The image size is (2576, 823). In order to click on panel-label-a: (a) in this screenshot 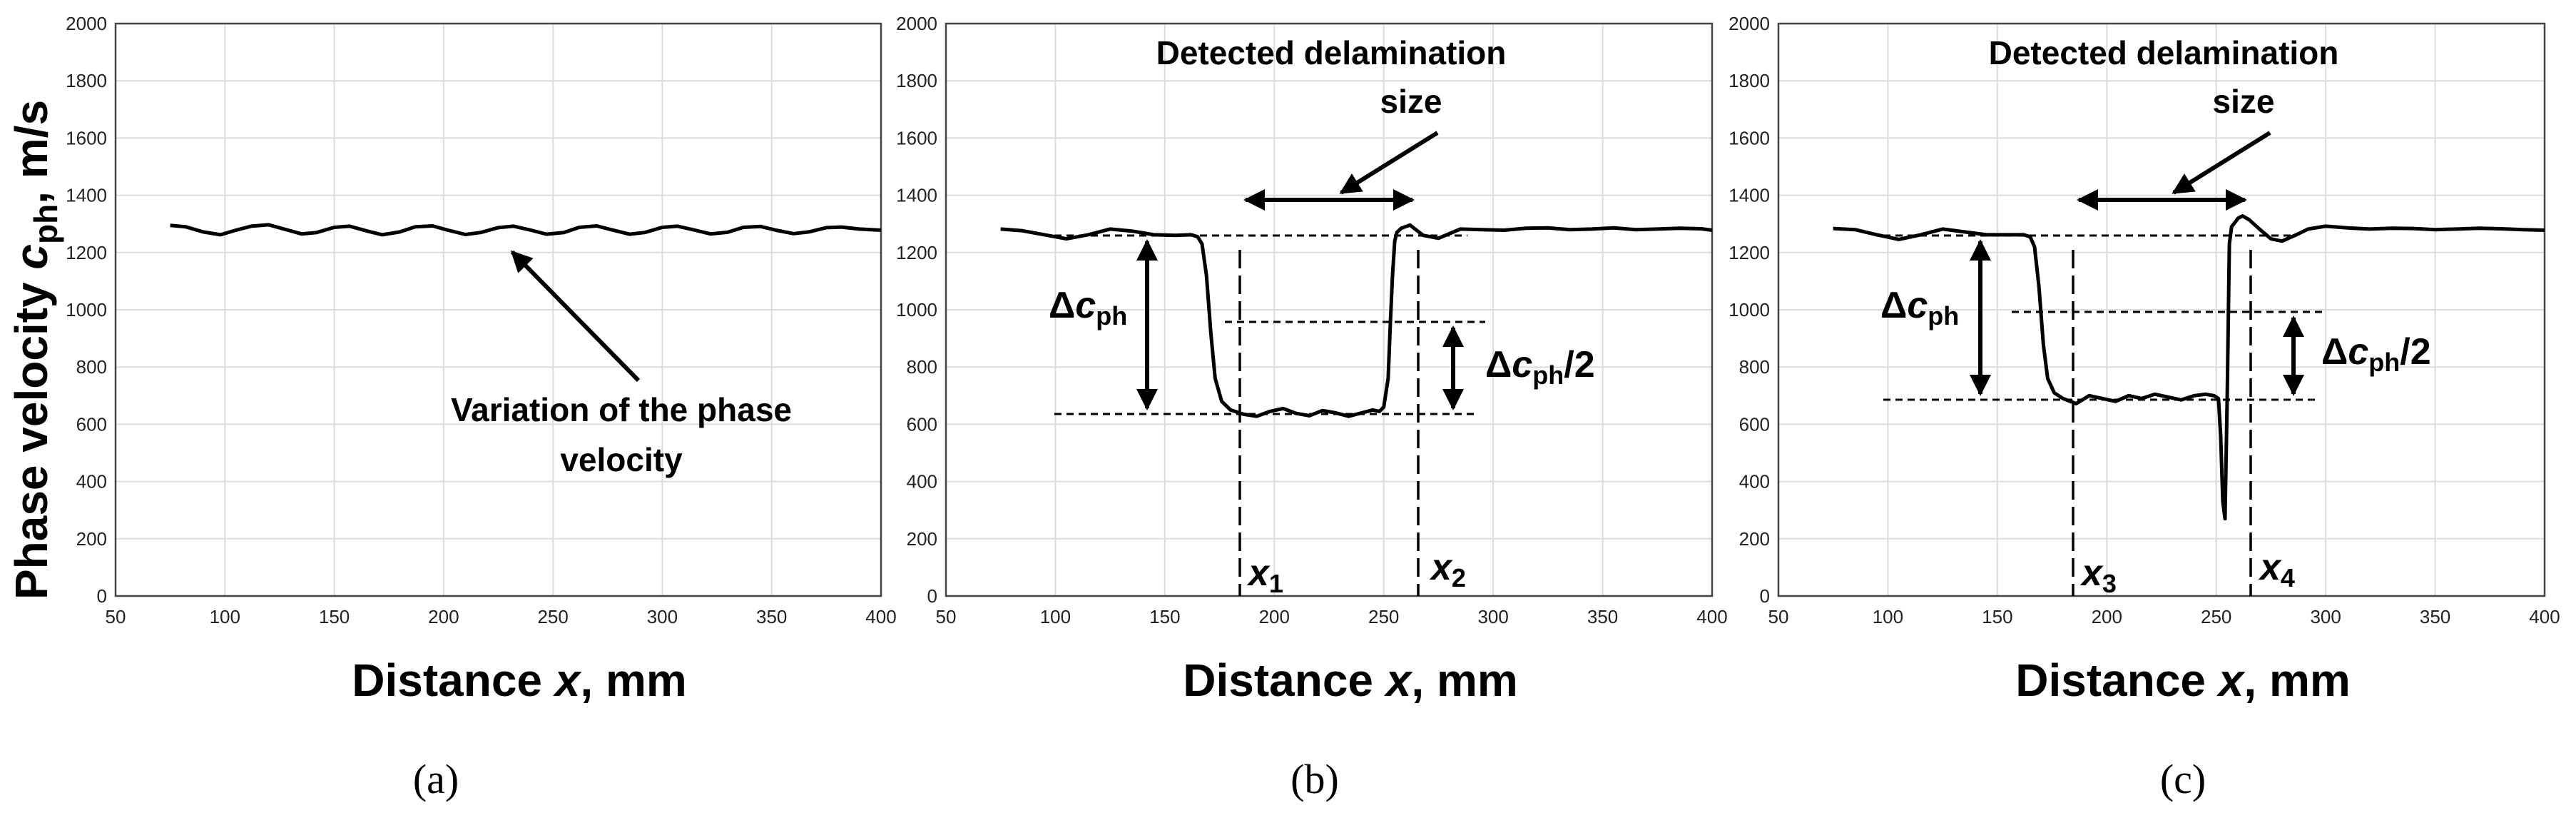, I will do `click(436, 779)`.